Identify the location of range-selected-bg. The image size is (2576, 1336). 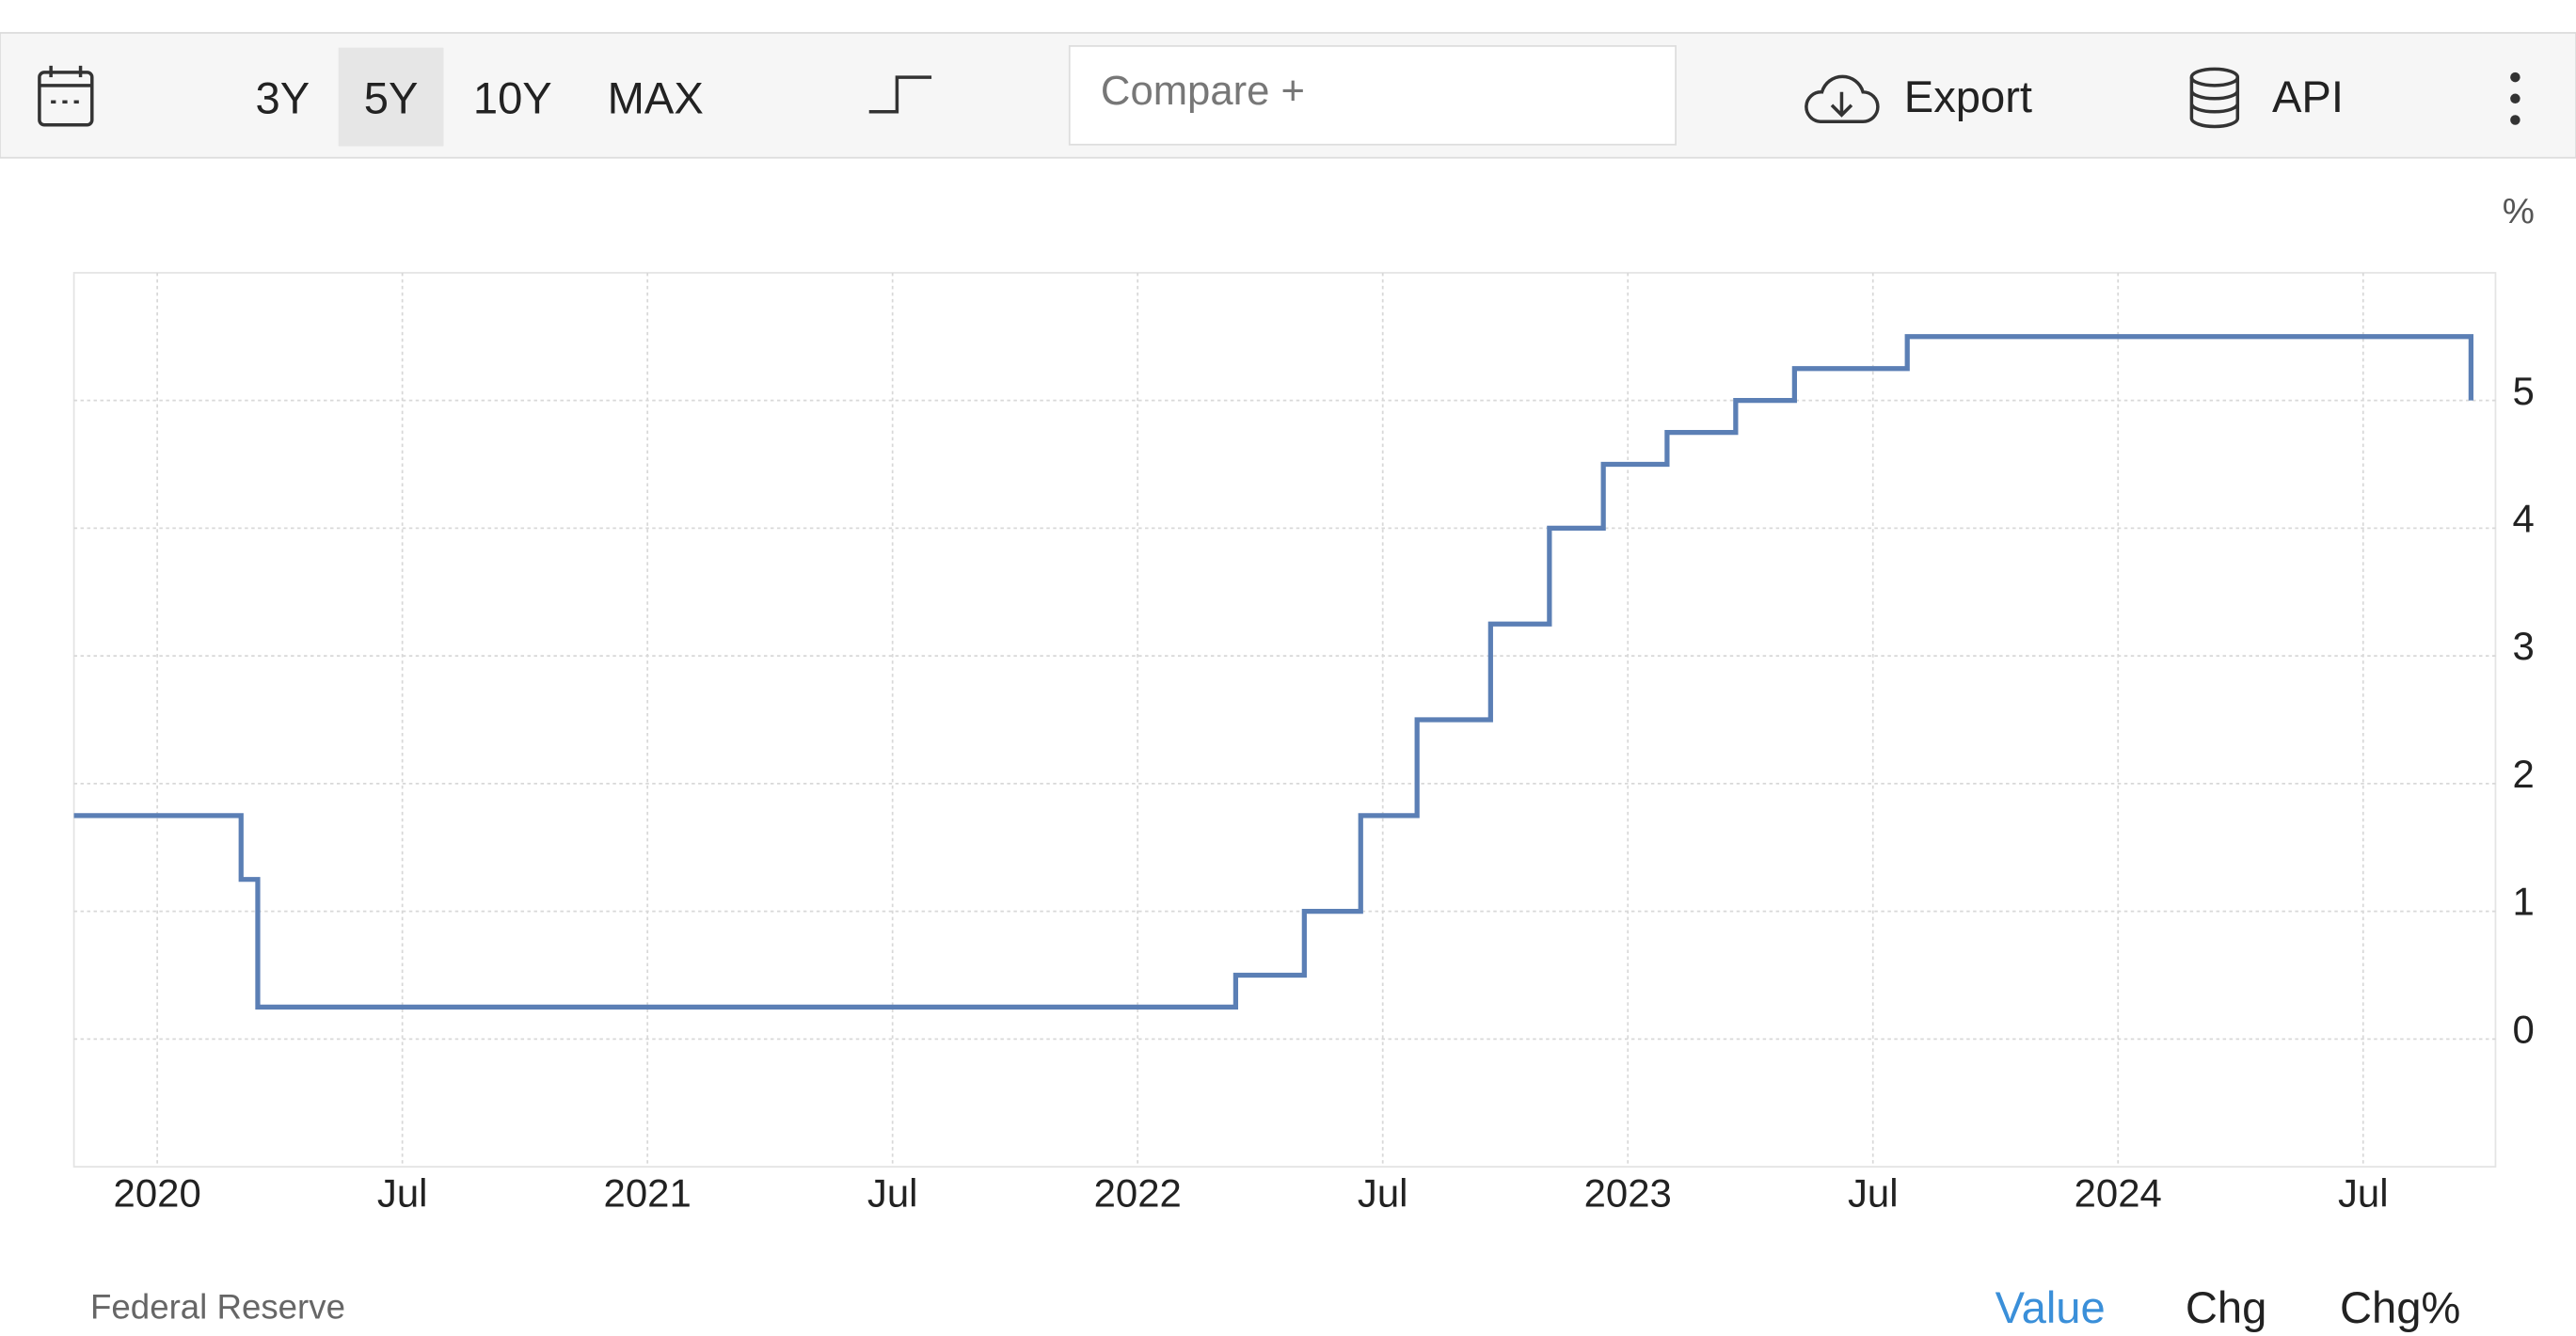
(391, 97).